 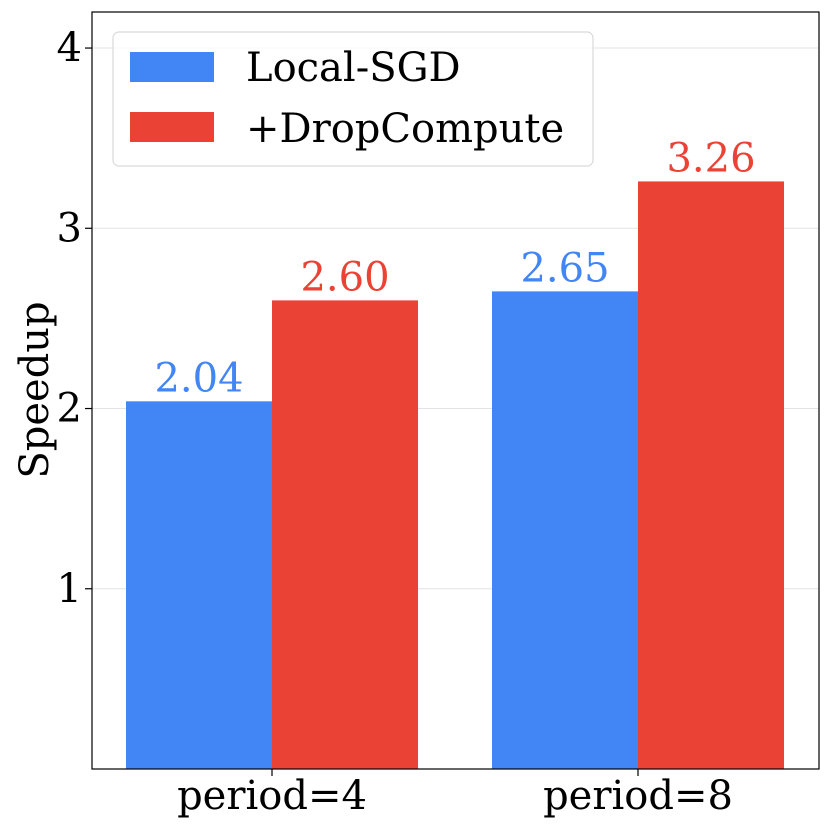 I want to click on legend-label-local-sgd: Local-SGD, so click(x=353, y=68).